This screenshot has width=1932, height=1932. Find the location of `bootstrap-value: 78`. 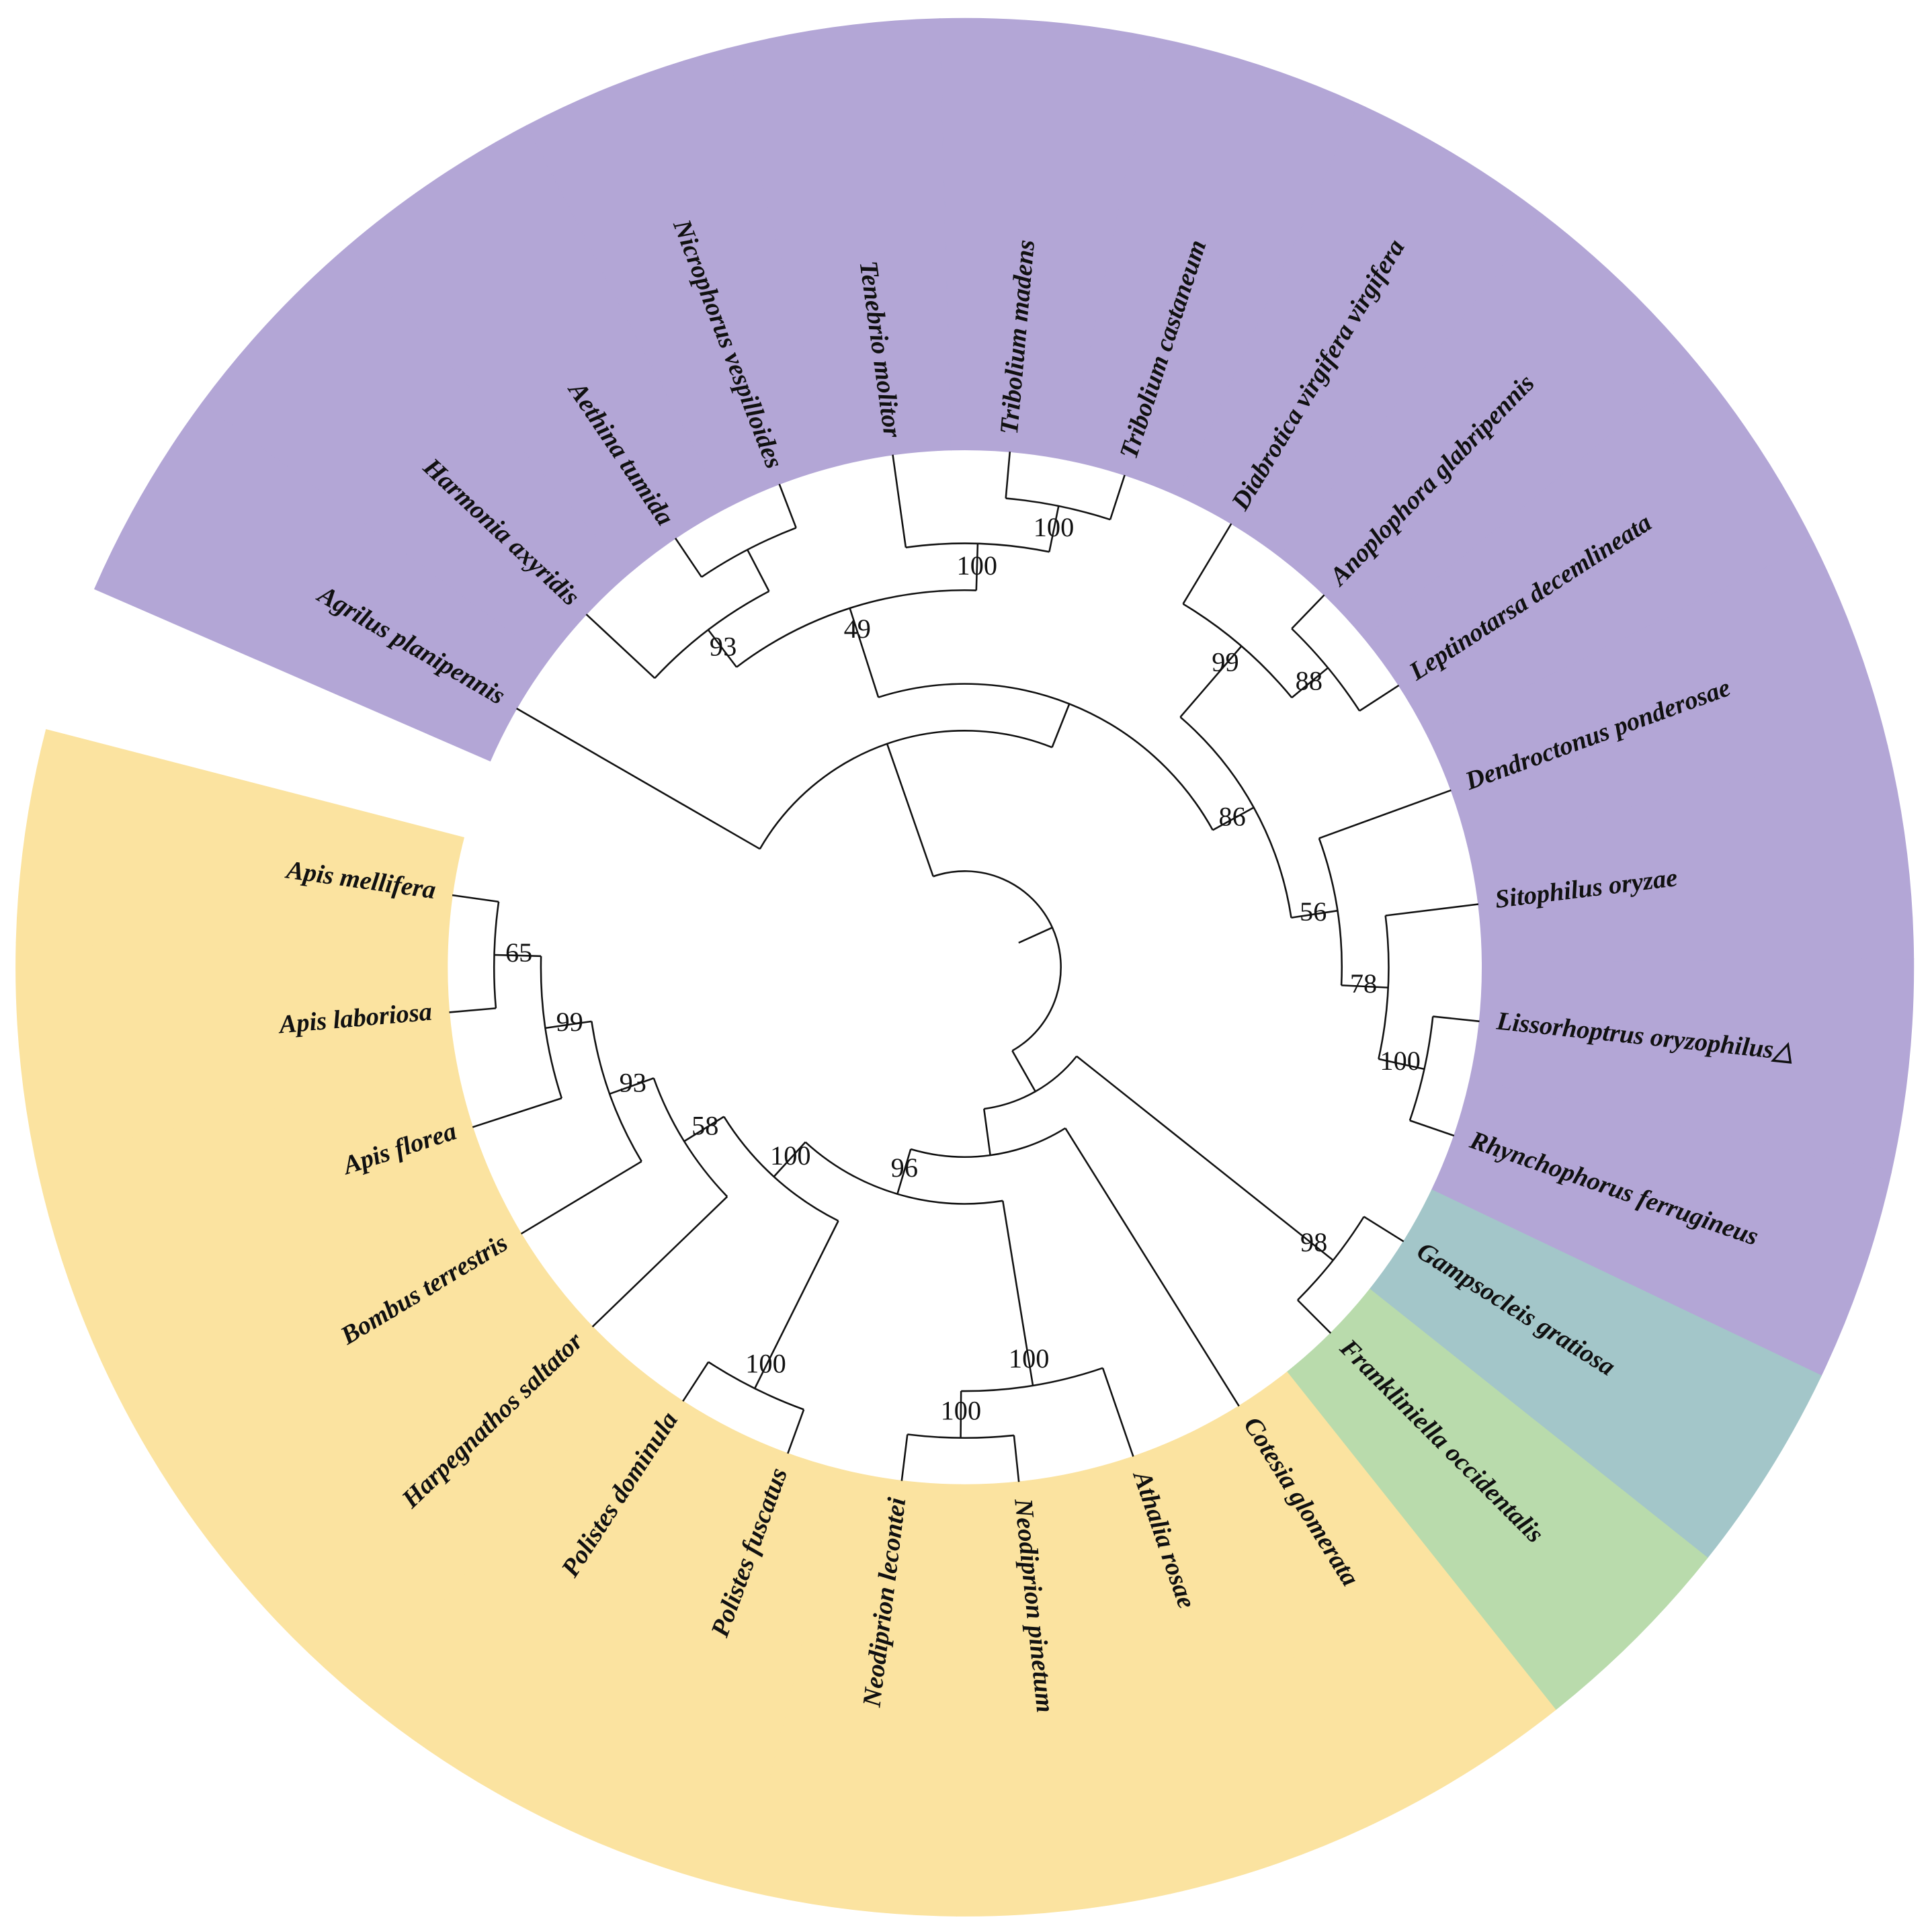

bootstrap-value: 78 is located at coordinates (1363, 984).